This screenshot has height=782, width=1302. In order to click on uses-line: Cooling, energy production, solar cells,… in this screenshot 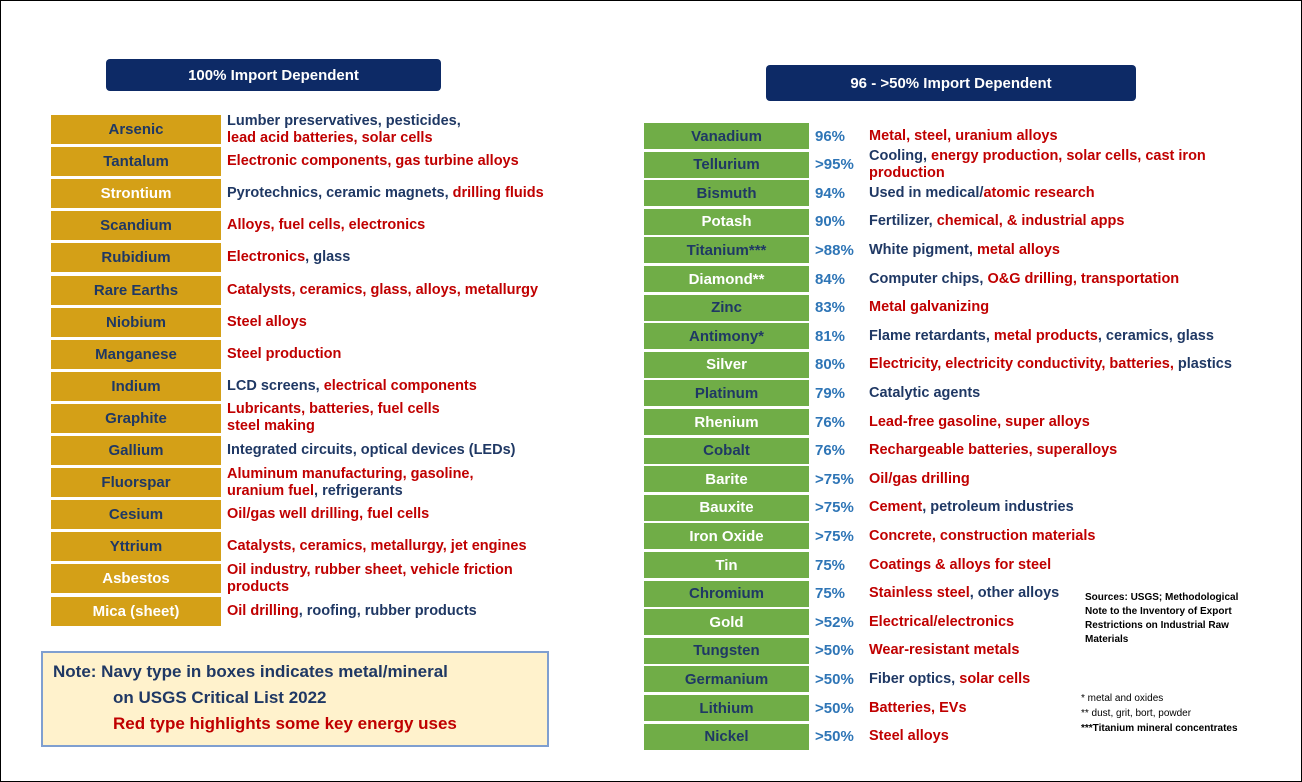, I will do `click(1037, 156)`.